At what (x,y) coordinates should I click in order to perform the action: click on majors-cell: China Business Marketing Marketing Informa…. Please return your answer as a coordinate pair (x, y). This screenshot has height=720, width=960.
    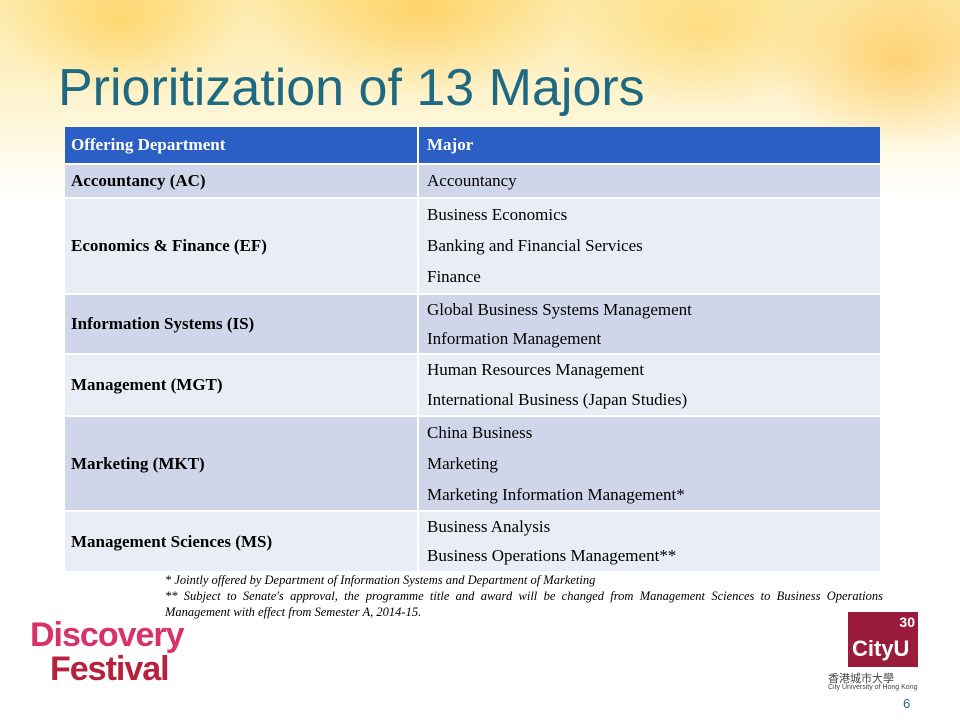
    Looking at the image, I should click on (649, 463).